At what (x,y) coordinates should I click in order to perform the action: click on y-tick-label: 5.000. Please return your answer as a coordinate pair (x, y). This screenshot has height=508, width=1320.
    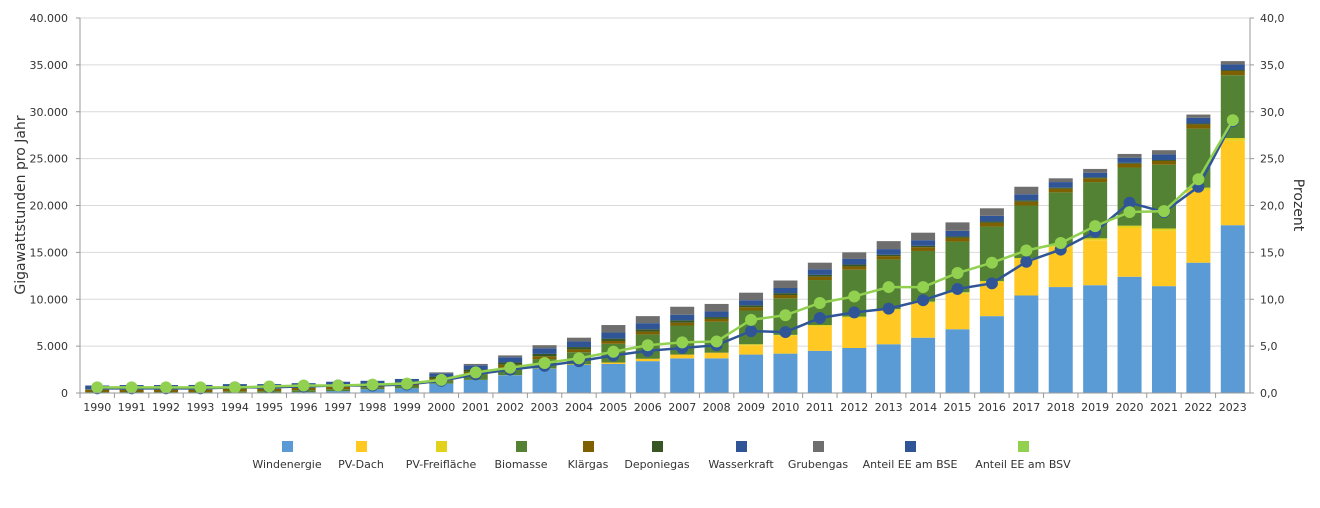
    Looking at the image, I should click on (53, 346).